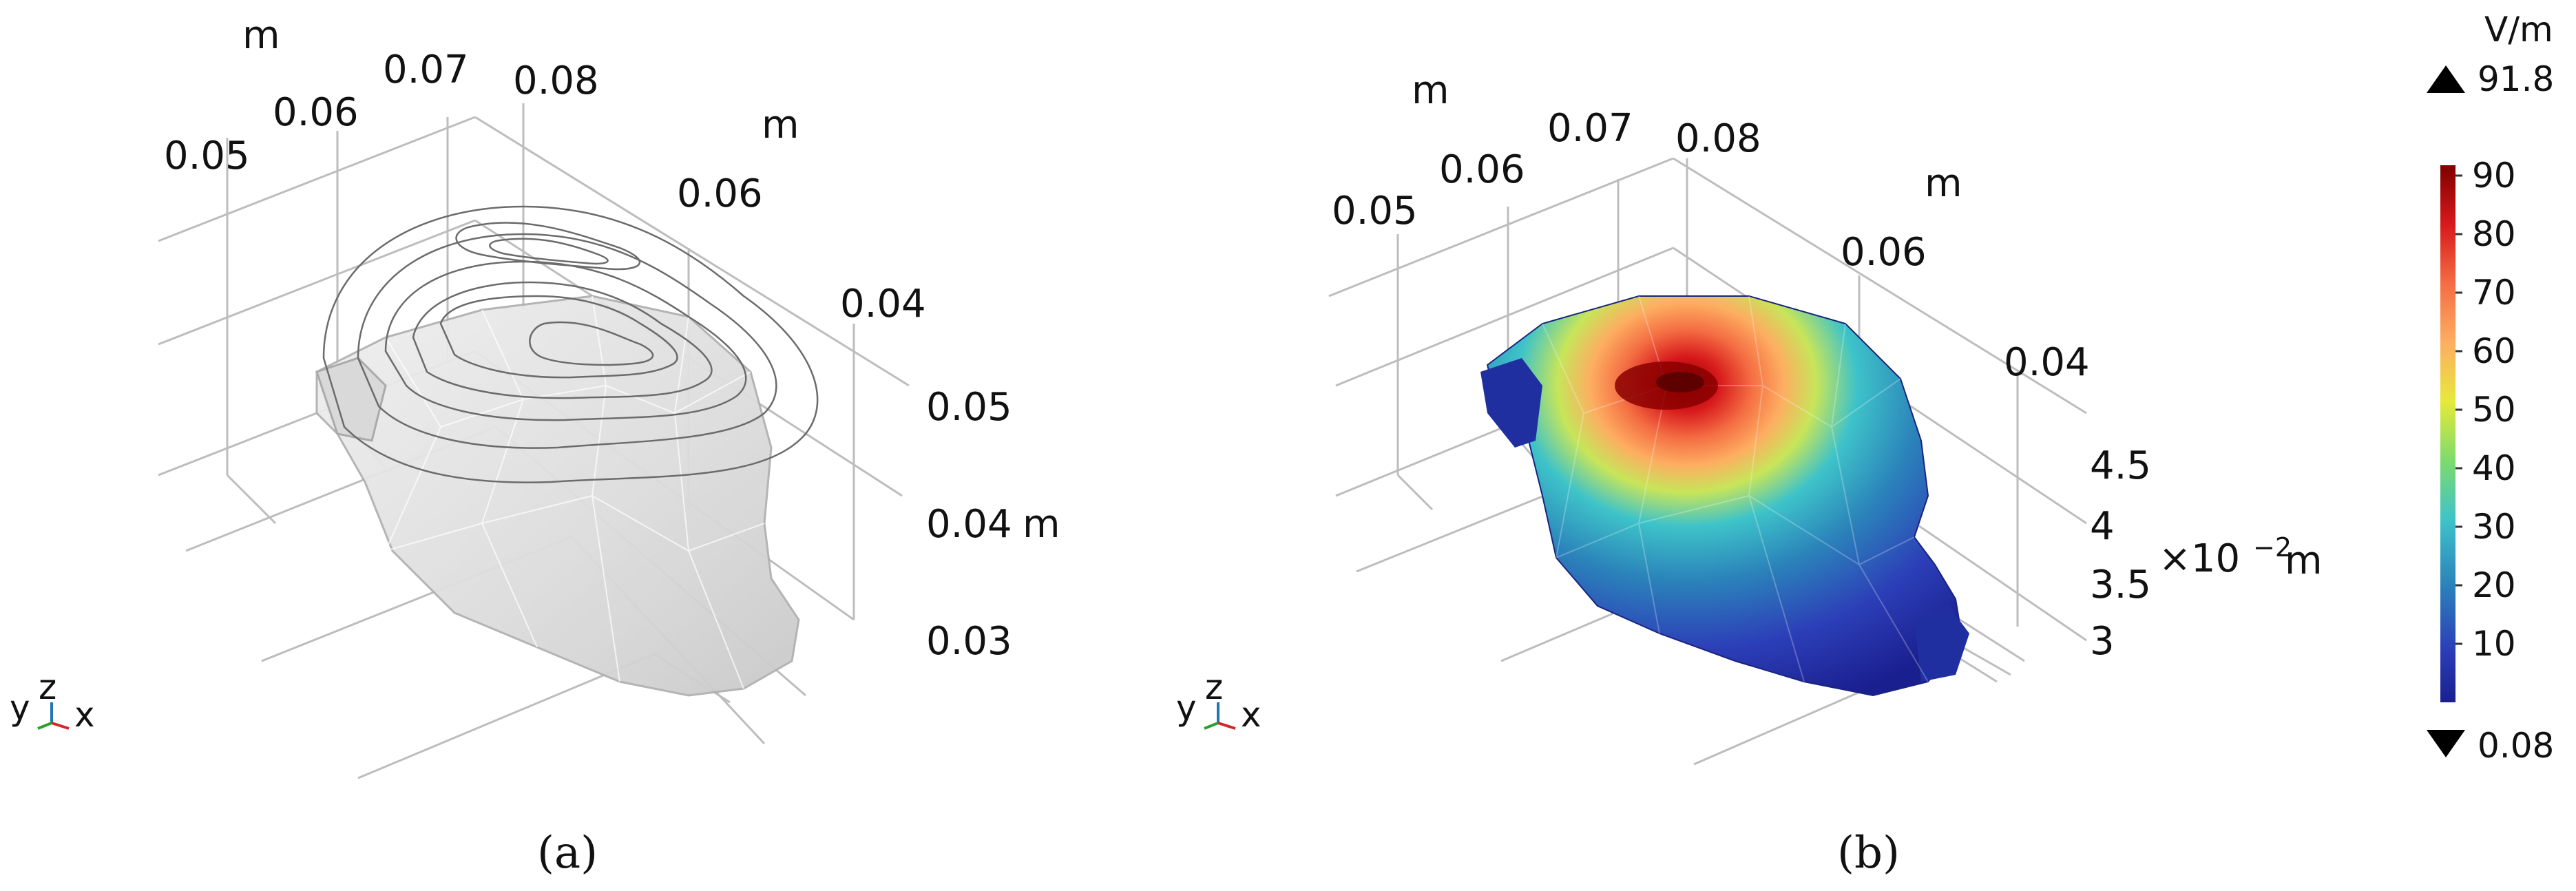  Describe the element at coordinates (1430, 90) in the screenshot. I see `panel-b-top-unit: m` at that location.